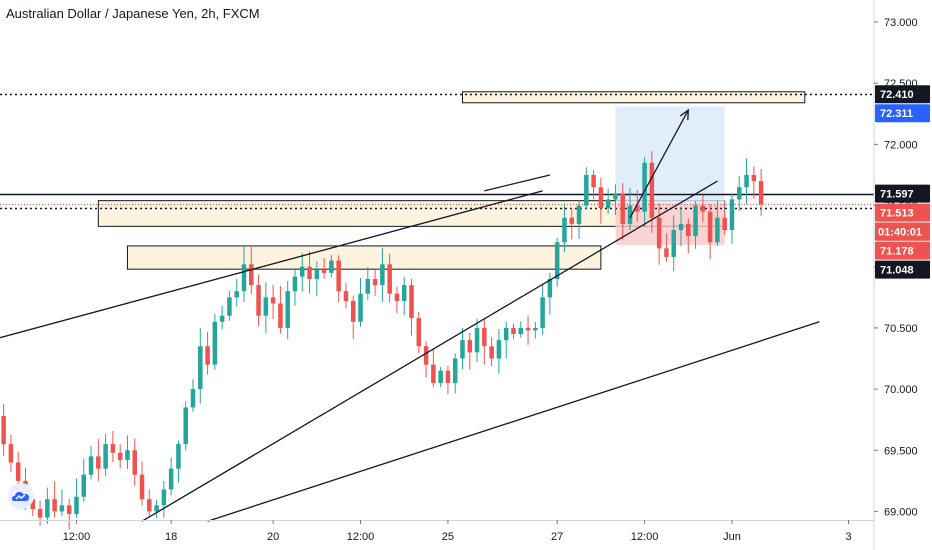  I want to click on price-badge-label: 71.513, so click(897, 214).